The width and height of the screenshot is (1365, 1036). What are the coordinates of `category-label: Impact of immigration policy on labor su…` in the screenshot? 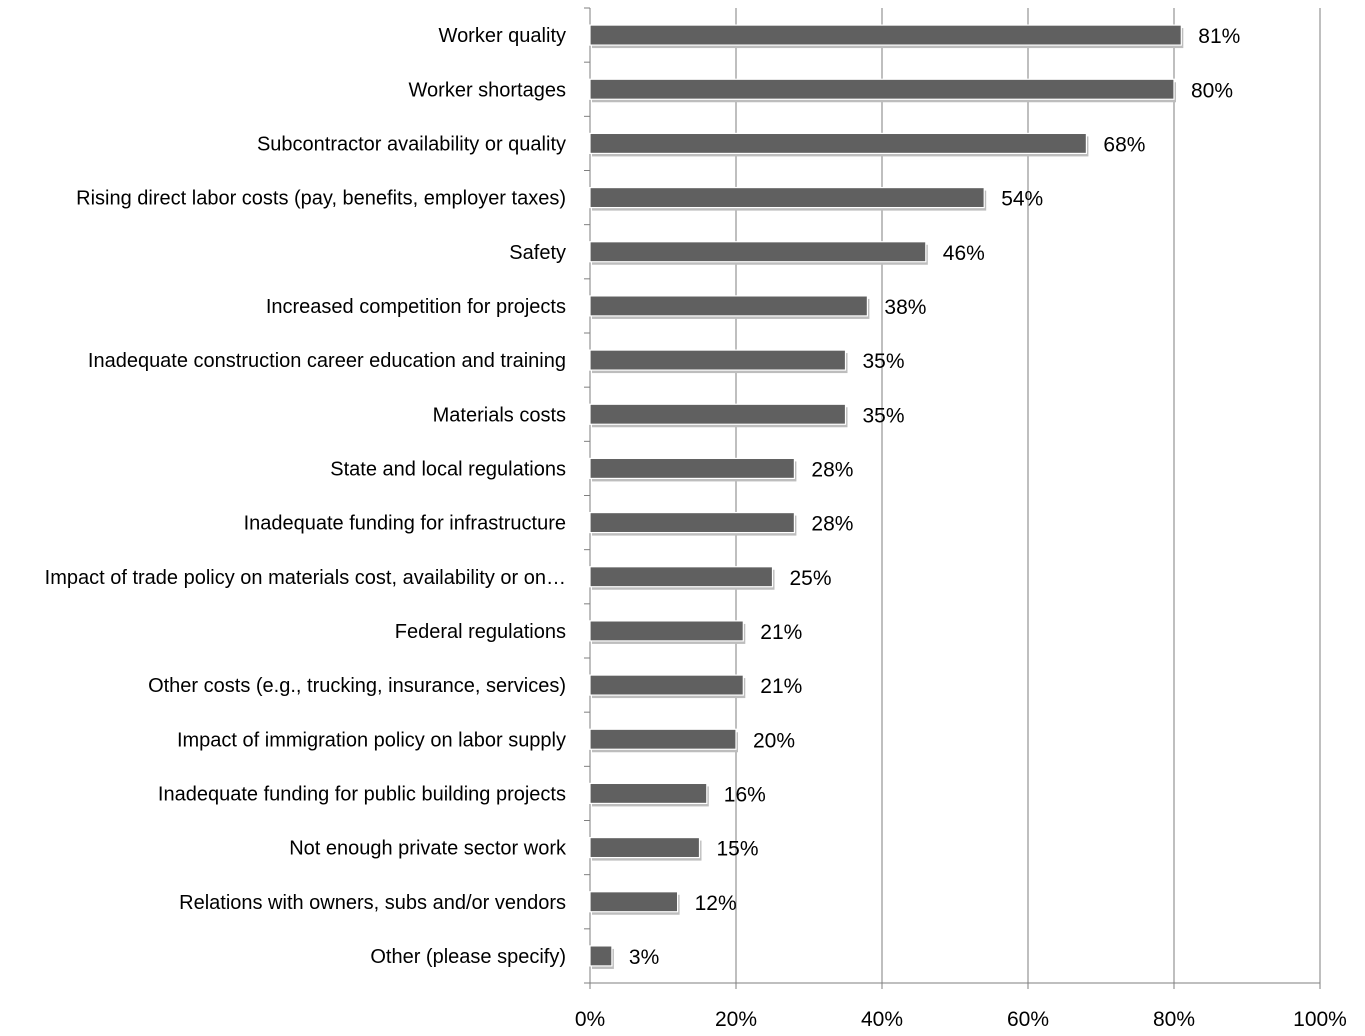 It's located at (371, 740).